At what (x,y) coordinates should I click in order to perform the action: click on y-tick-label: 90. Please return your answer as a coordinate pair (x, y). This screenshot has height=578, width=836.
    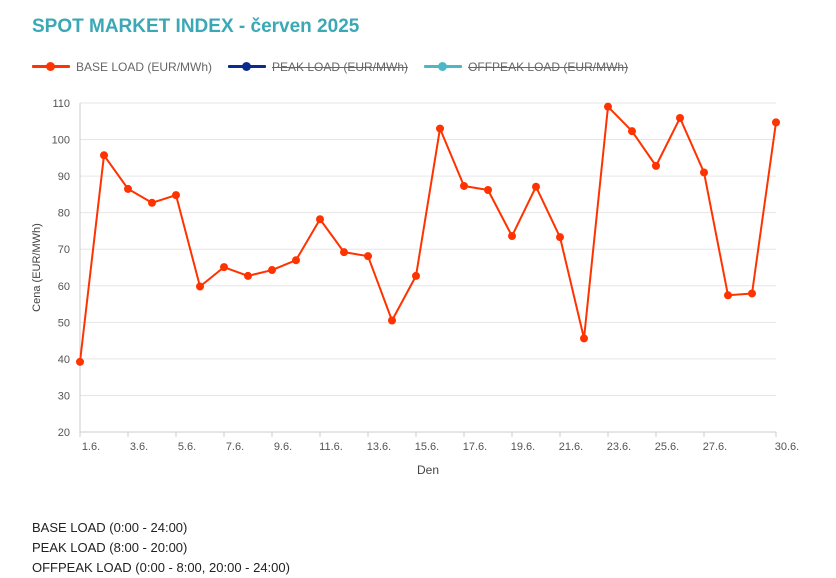
    Looking at the image, I should click on (64, 177).